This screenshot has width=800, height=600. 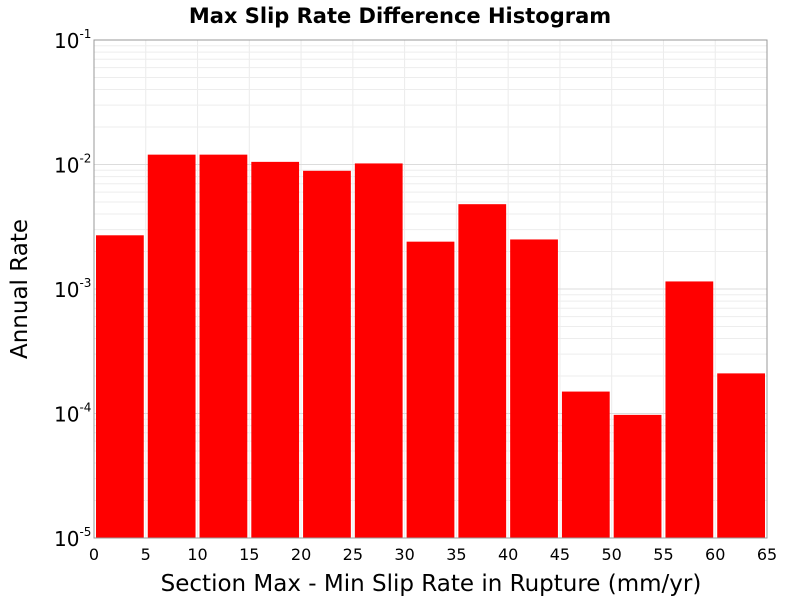 I want to click on x-tick-label: 15, so click(x=249, y=554).